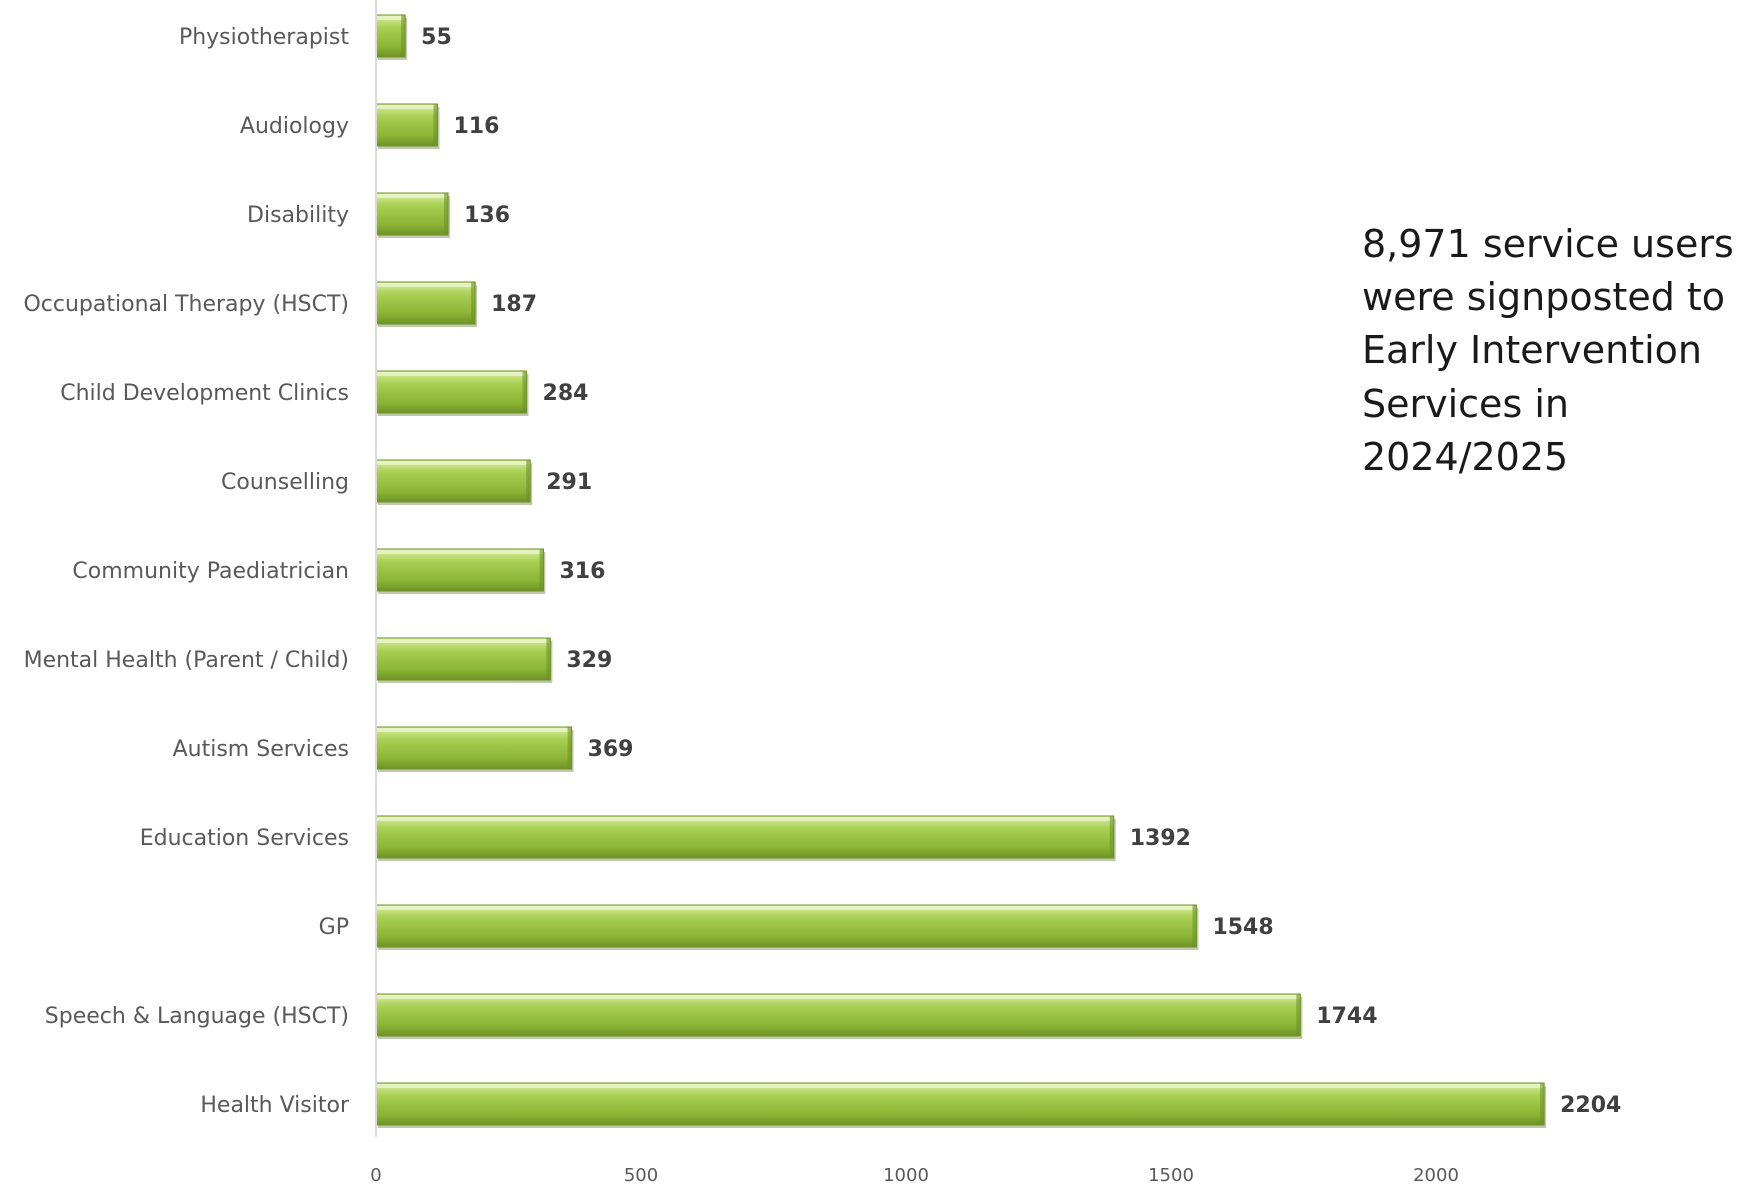 Image resolution: width=1741 pixels, height=1189 pixels. I want to click on value-label: 1744, so click(1346, 1016).